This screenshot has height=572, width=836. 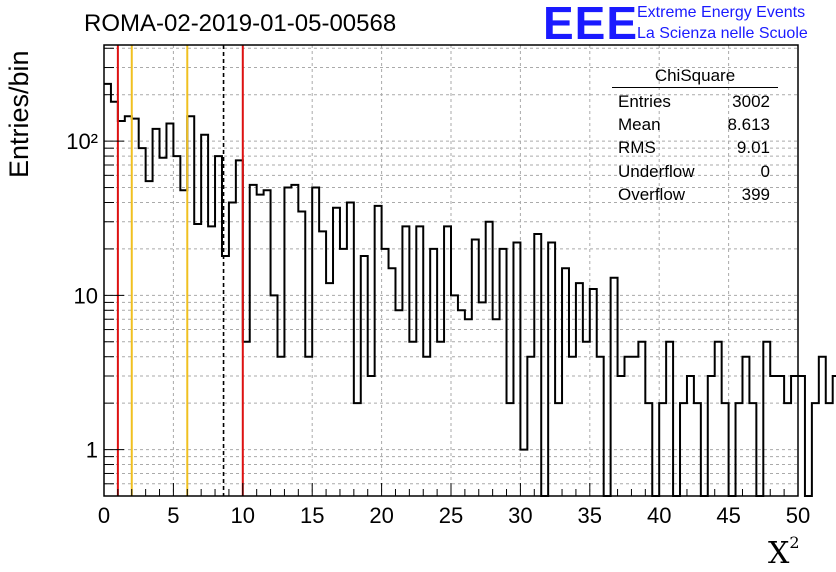 I want to click on x-axis-label: X2, so click(x=784, y=552).